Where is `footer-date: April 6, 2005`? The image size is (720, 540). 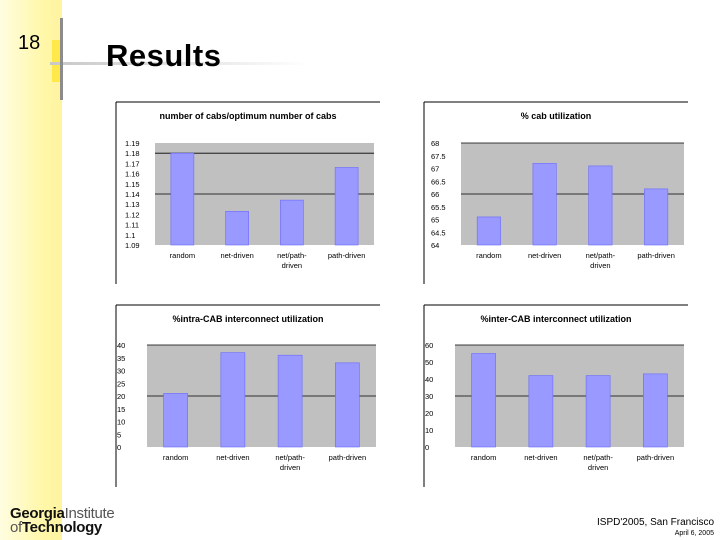 footer-date: April 6, 2005 is located at coordinates (694, 533).